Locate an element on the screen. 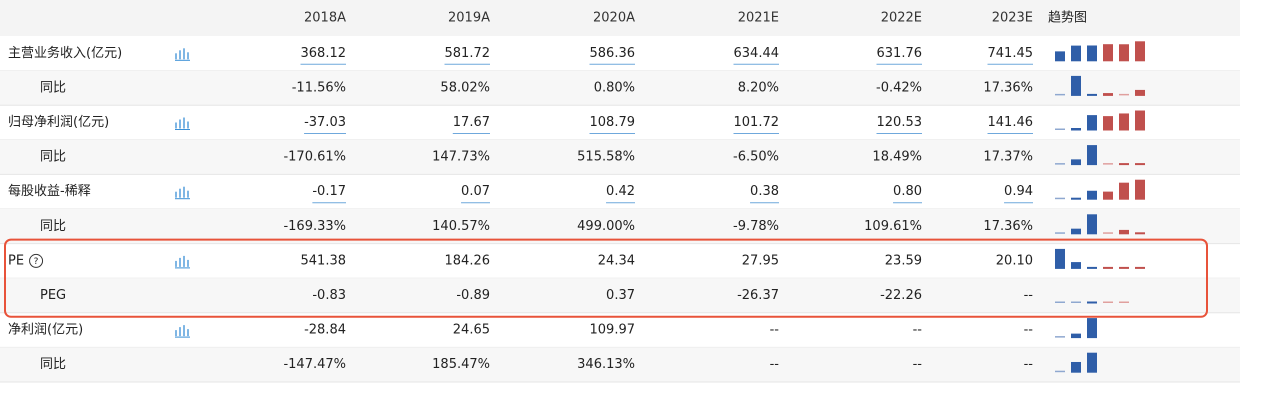  cell-value: 101.72 is located at coordinates (757, 122).